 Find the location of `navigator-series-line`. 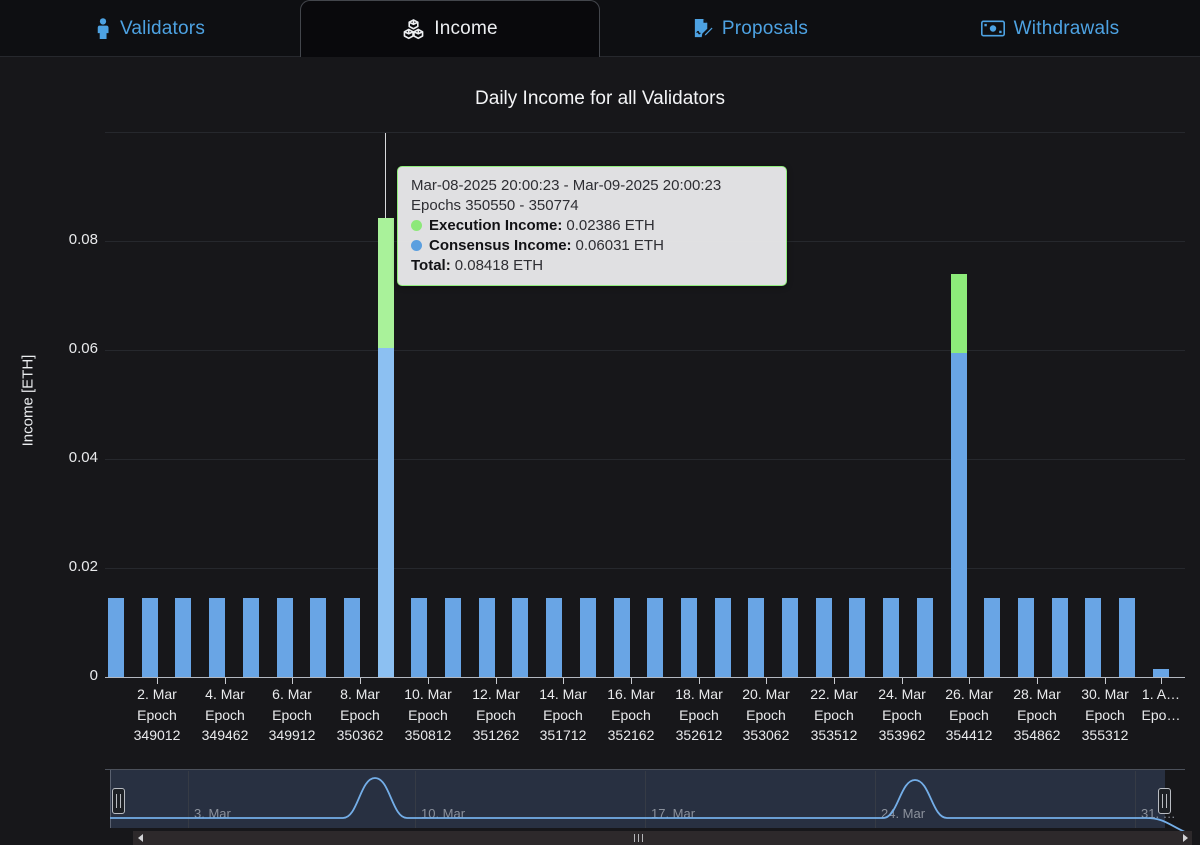

navigator-series-line is located at coordinates (648, 804).